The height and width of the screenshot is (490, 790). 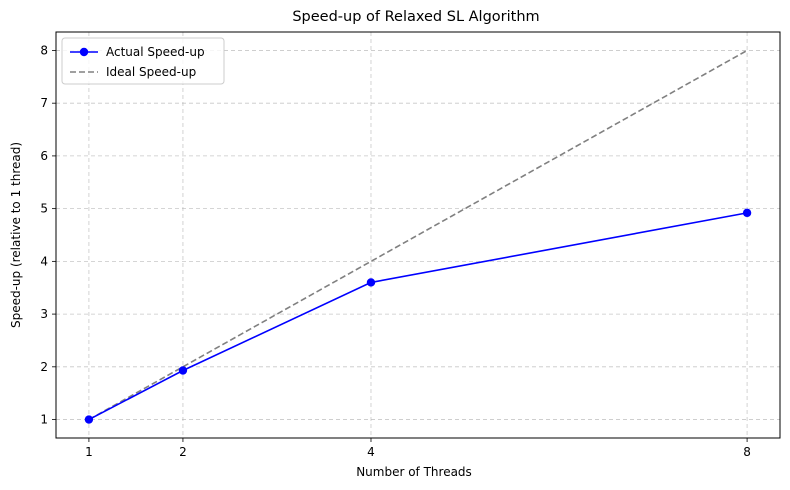 I want to click on y-tick-label: 5, so click(x=44, y=209).